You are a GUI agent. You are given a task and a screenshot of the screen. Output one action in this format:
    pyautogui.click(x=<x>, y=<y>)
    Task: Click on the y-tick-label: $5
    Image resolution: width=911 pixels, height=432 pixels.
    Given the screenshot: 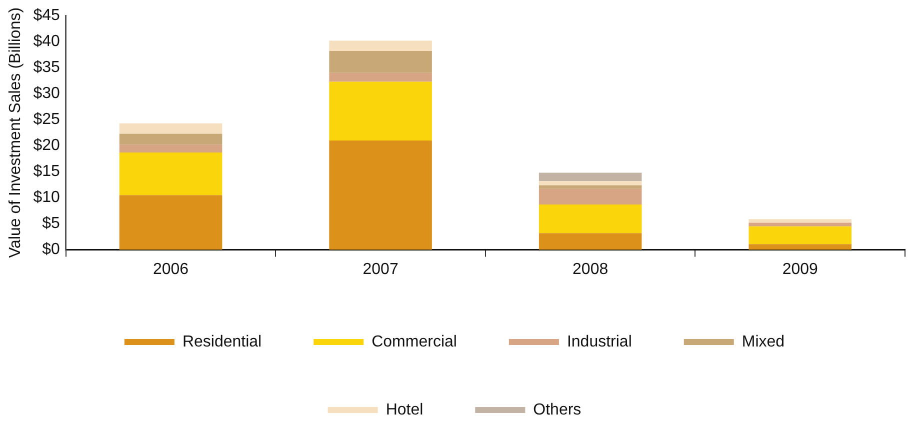 What is the action you would take?
    pyautogui.click(x=51, y=223)
    